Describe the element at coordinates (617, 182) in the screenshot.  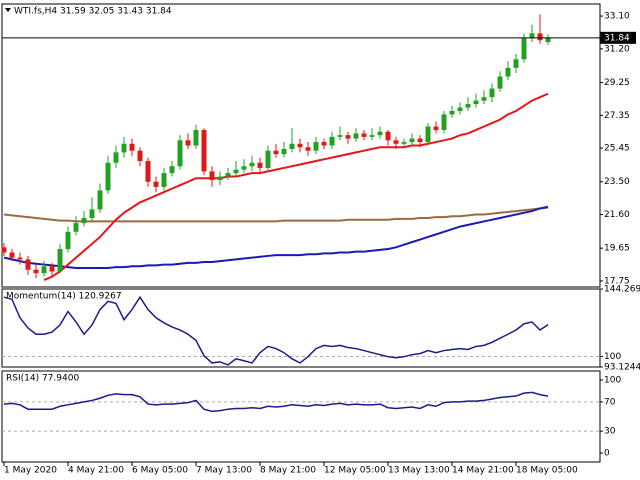
I see `y-tick-label: 23.50` at that location.